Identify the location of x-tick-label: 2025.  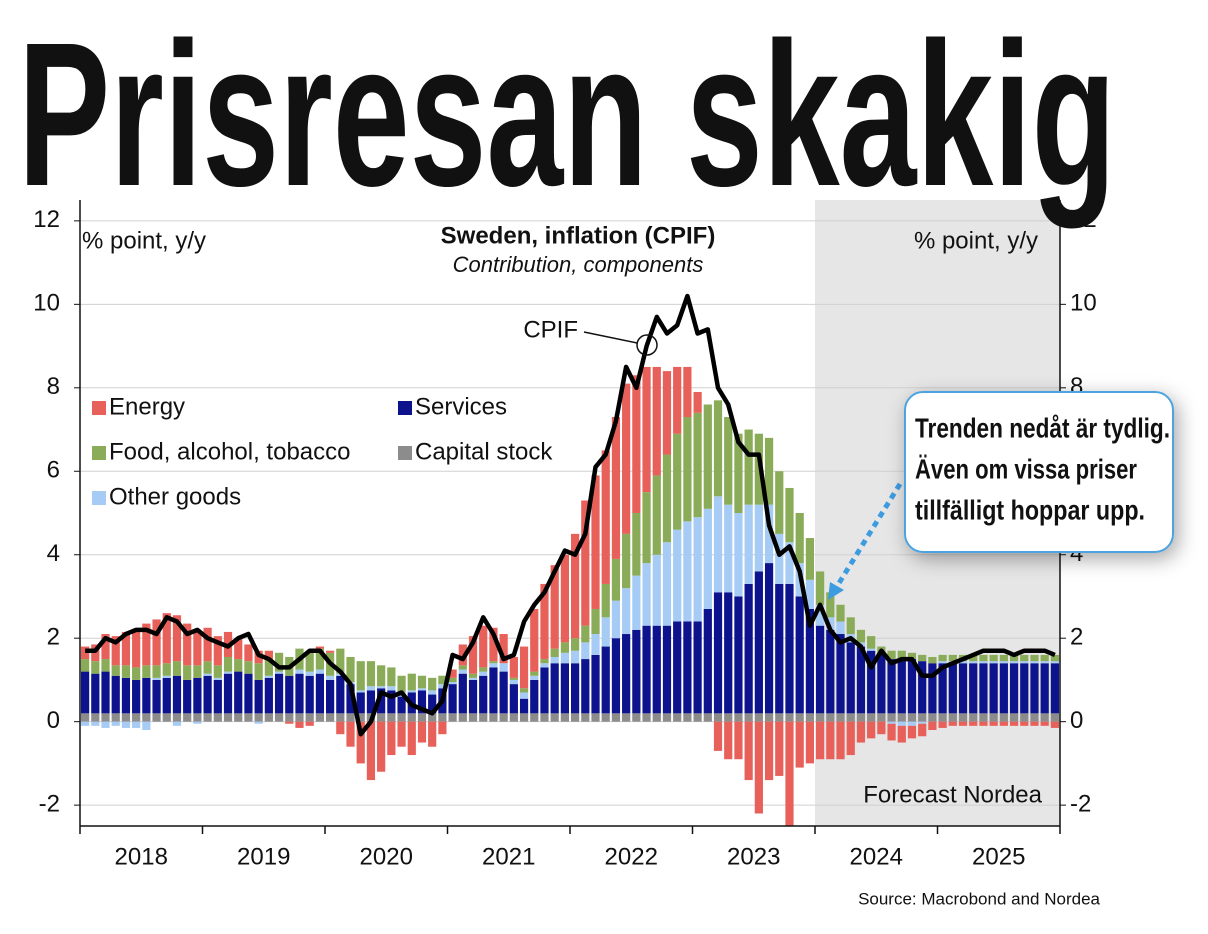
(998, 856).